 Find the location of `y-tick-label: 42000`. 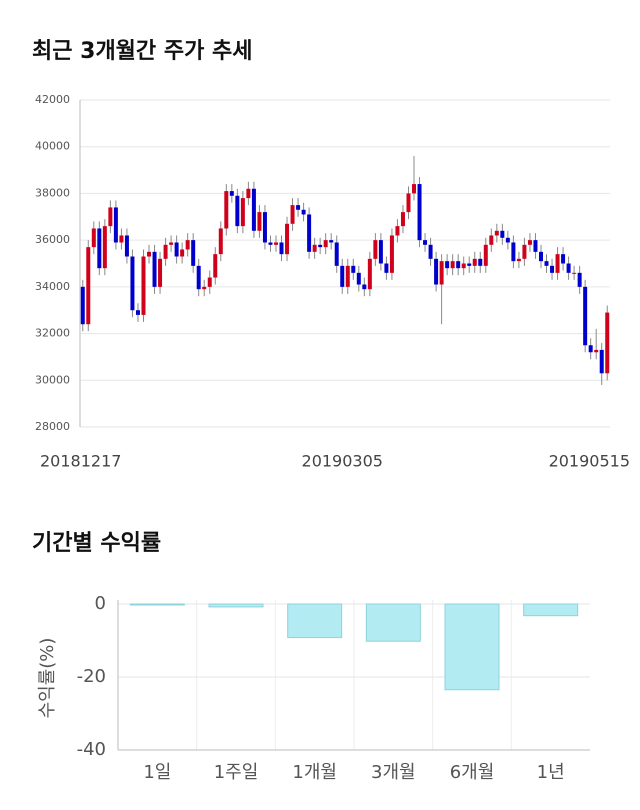

y-tick-label: 42000 is located at coordinates (52, 99).